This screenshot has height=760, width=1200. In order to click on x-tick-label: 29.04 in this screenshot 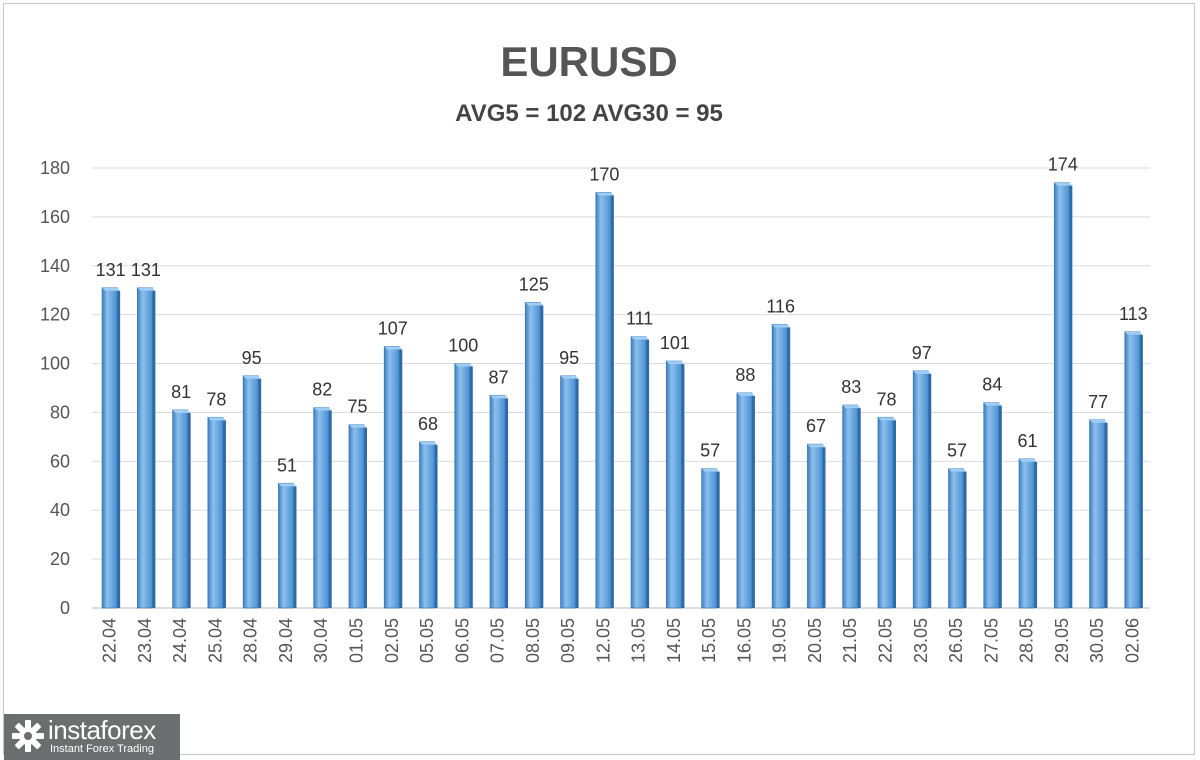, I will do `click(286, 640)`.